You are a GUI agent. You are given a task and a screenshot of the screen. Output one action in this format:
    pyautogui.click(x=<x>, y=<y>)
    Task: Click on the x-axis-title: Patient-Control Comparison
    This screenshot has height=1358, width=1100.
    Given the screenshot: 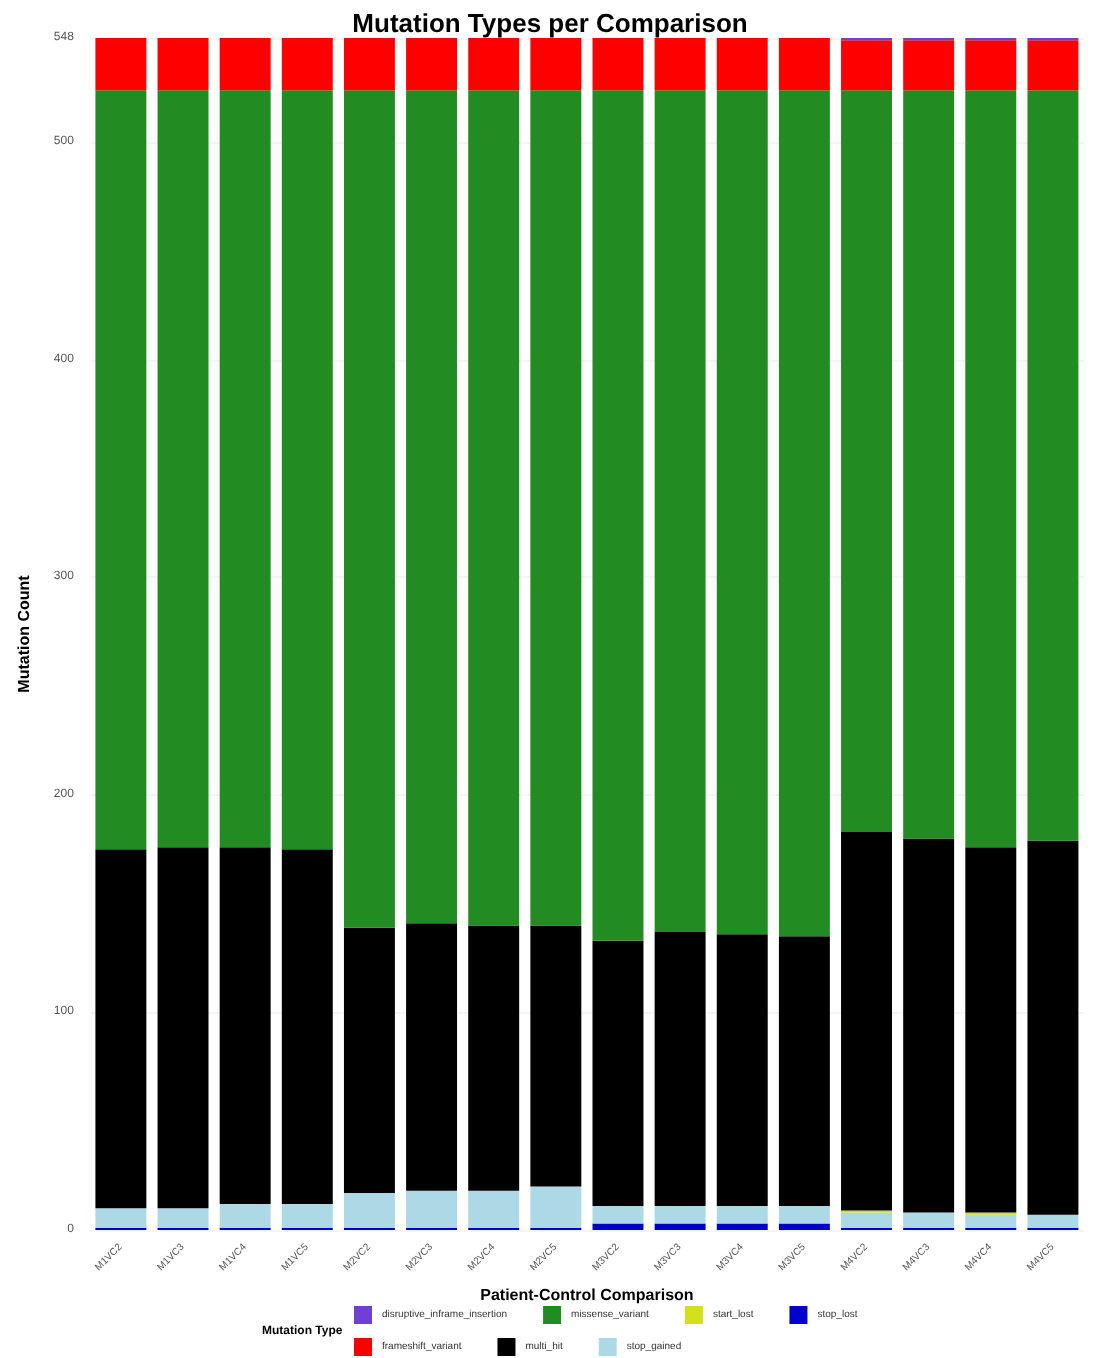 What is the action you would take?
    pyautogui.click(x=587, y=1295)
    